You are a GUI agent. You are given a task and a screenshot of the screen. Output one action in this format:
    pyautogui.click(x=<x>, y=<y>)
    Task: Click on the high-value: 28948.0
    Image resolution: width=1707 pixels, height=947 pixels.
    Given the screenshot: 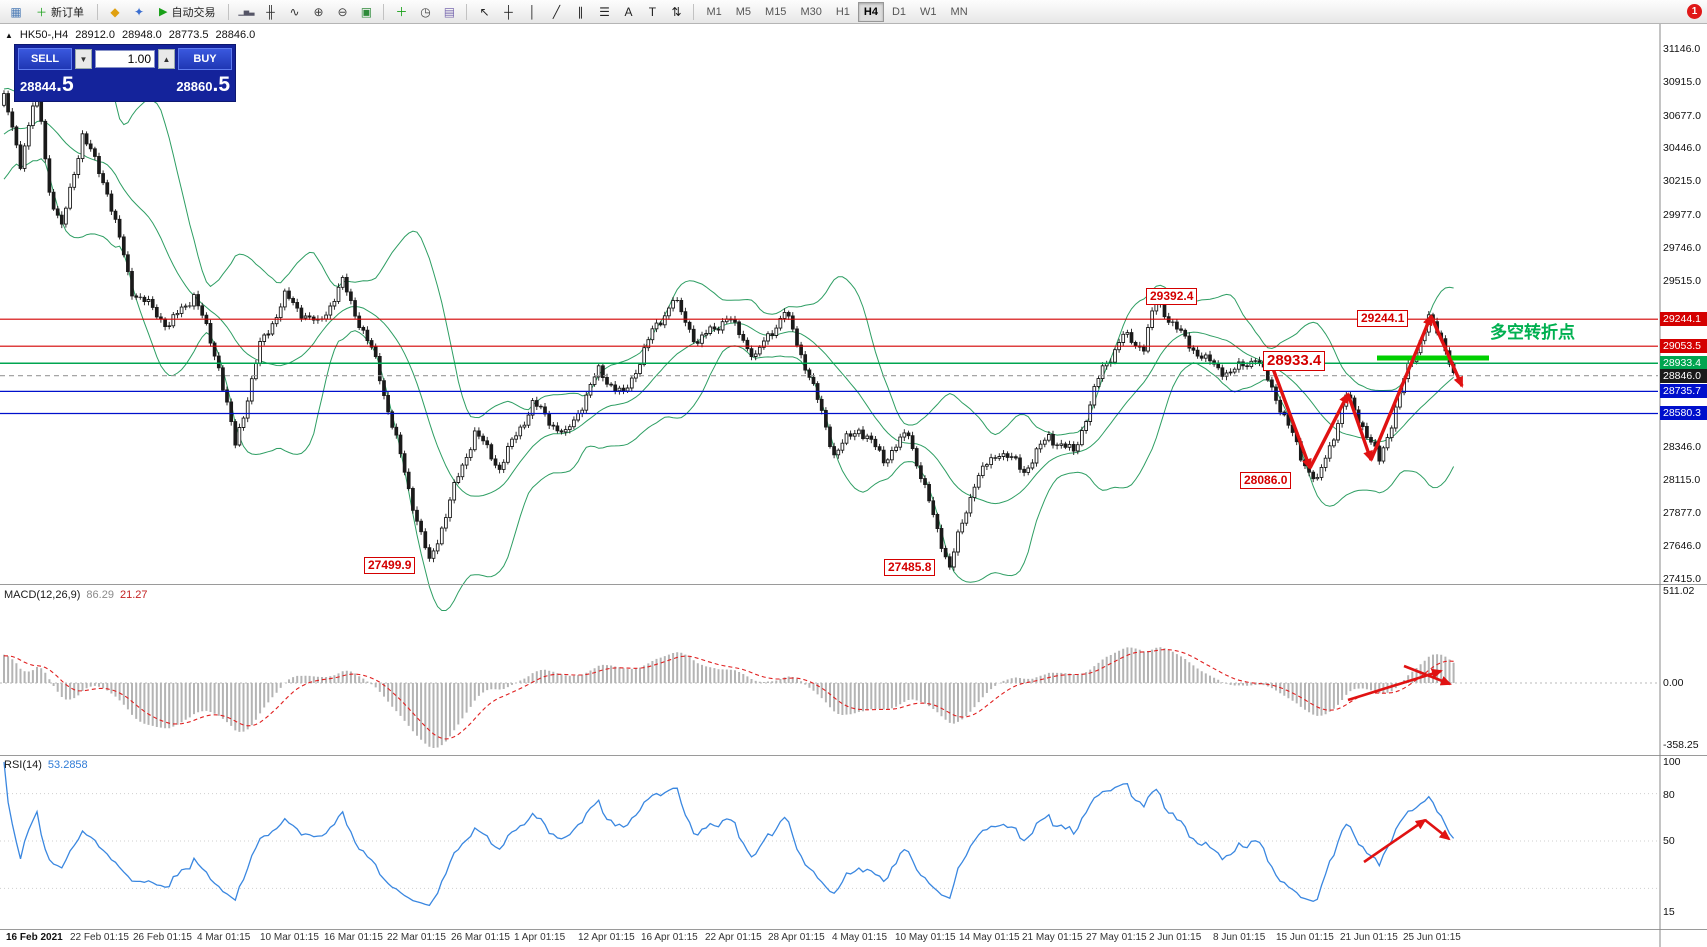 What is the action you would take?
    pyautogui.click(x=141, y=35)
    